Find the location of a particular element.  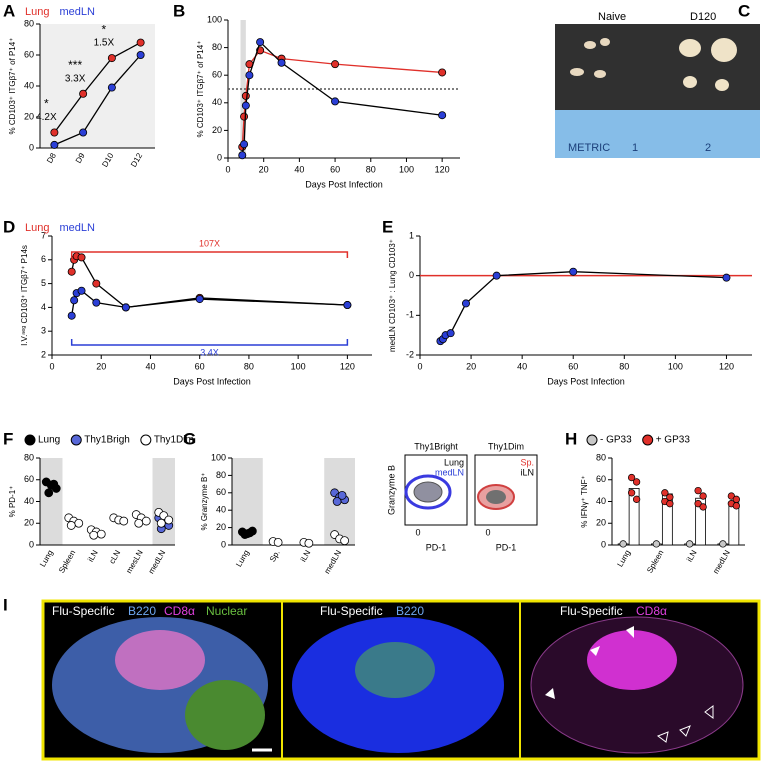

legend-marker is located at coordinates (146, 440).